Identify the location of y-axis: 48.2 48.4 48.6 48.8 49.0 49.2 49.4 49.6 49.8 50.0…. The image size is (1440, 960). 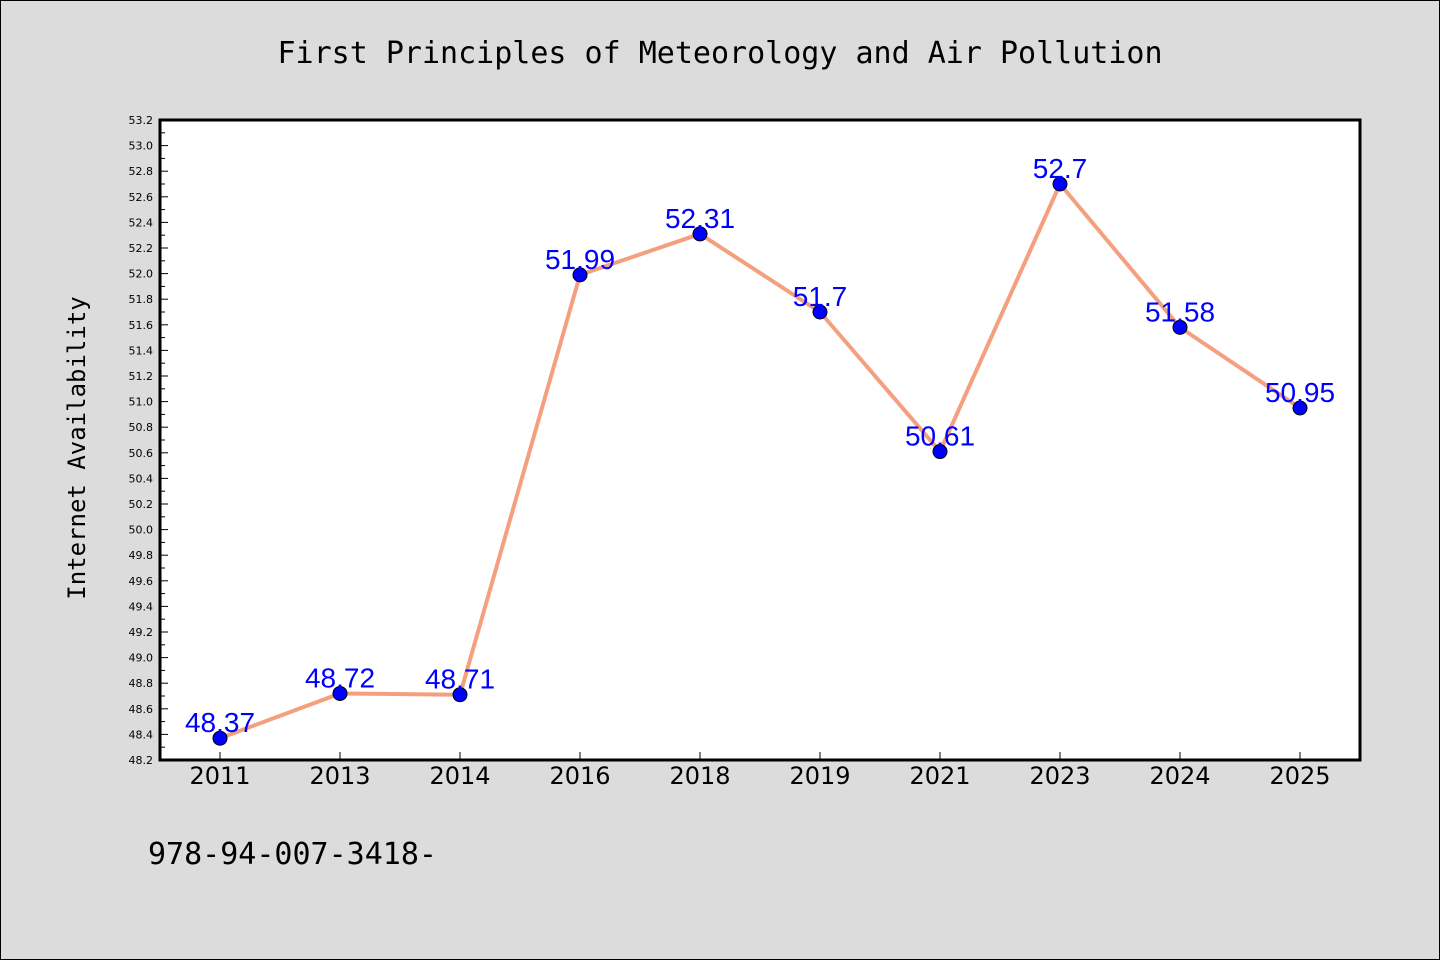
(148, 440).